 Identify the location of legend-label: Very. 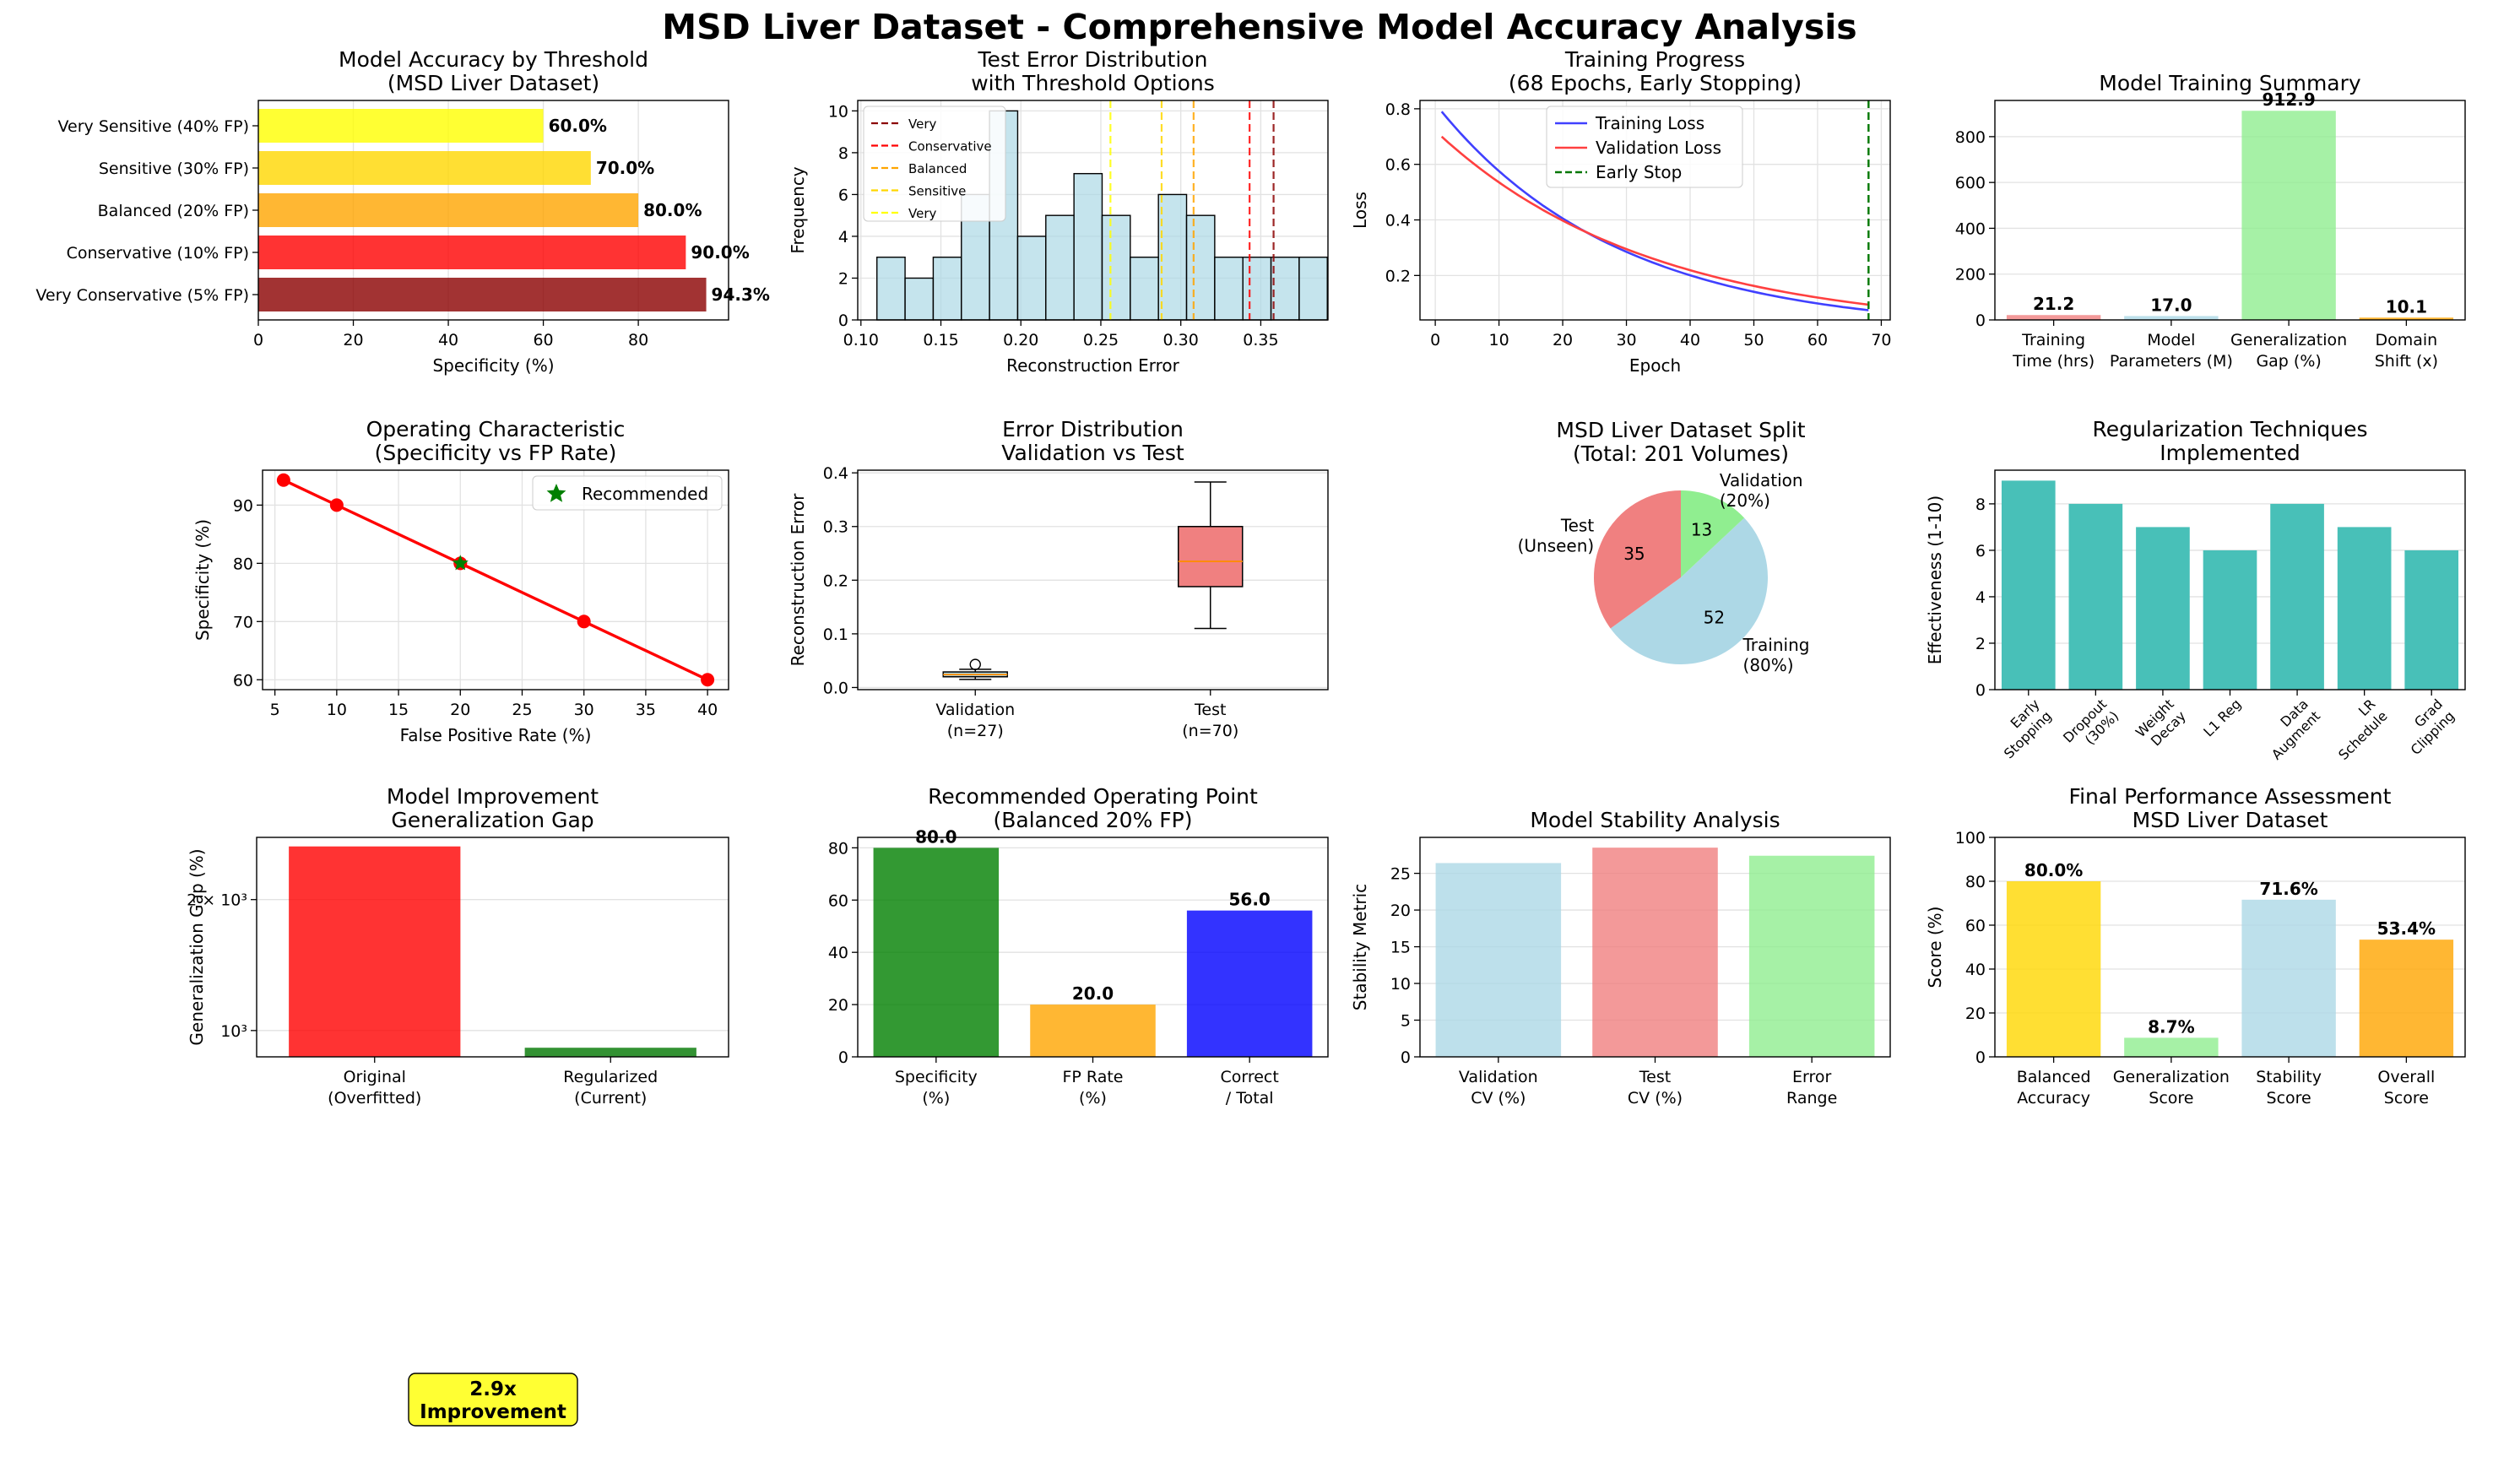
(922, 124).